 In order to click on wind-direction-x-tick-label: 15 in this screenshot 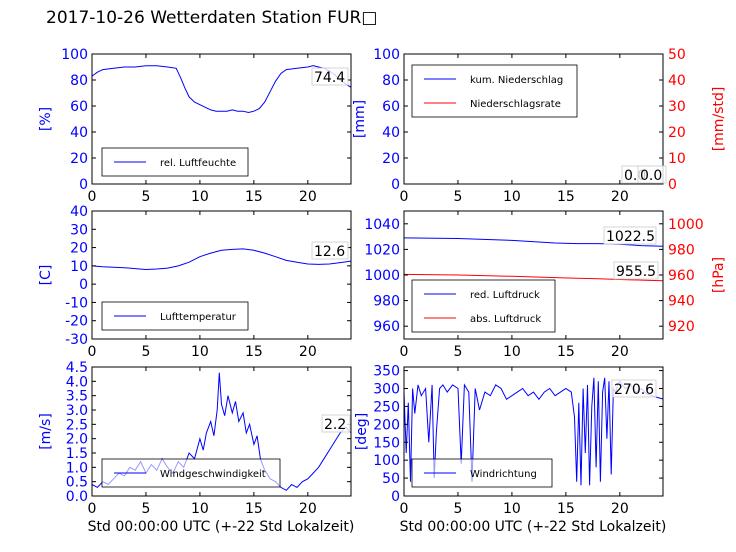, I will do `click(566, 509)`.